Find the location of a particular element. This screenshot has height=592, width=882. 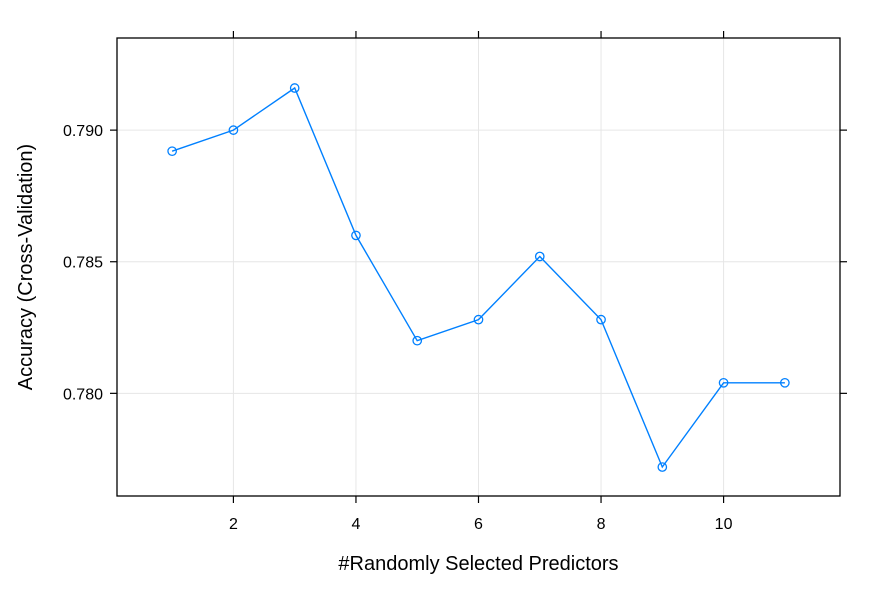

x-tick-label: 10 is located at coordinates (724, 524).